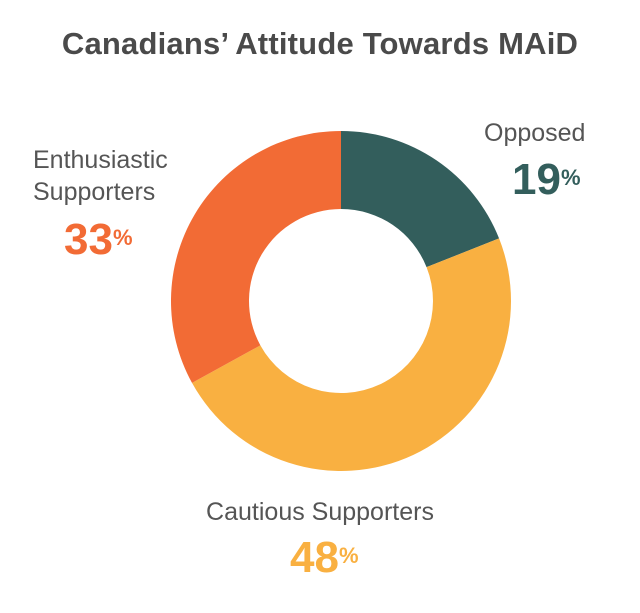 The width and height of the screenshot is (640, 613). I want to click on chart-title: Canadians’ Attitude Towards MAiD, so click(320, 43).